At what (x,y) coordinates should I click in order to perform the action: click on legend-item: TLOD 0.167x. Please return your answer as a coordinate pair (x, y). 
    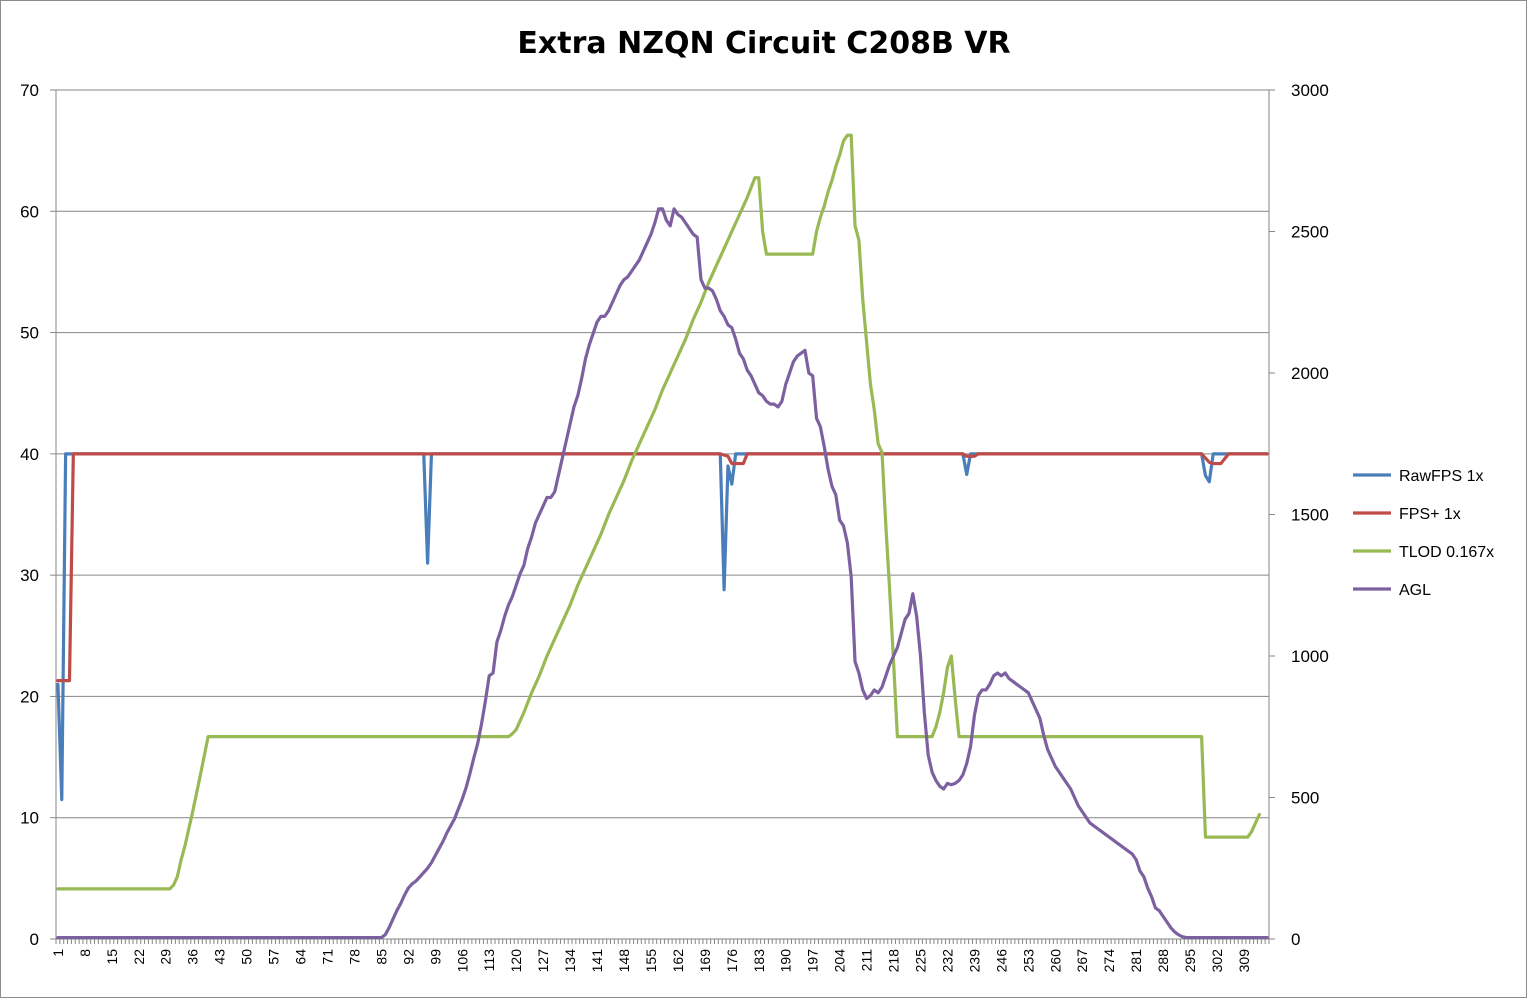
    Looking at the image, I should click on (1423, 552).